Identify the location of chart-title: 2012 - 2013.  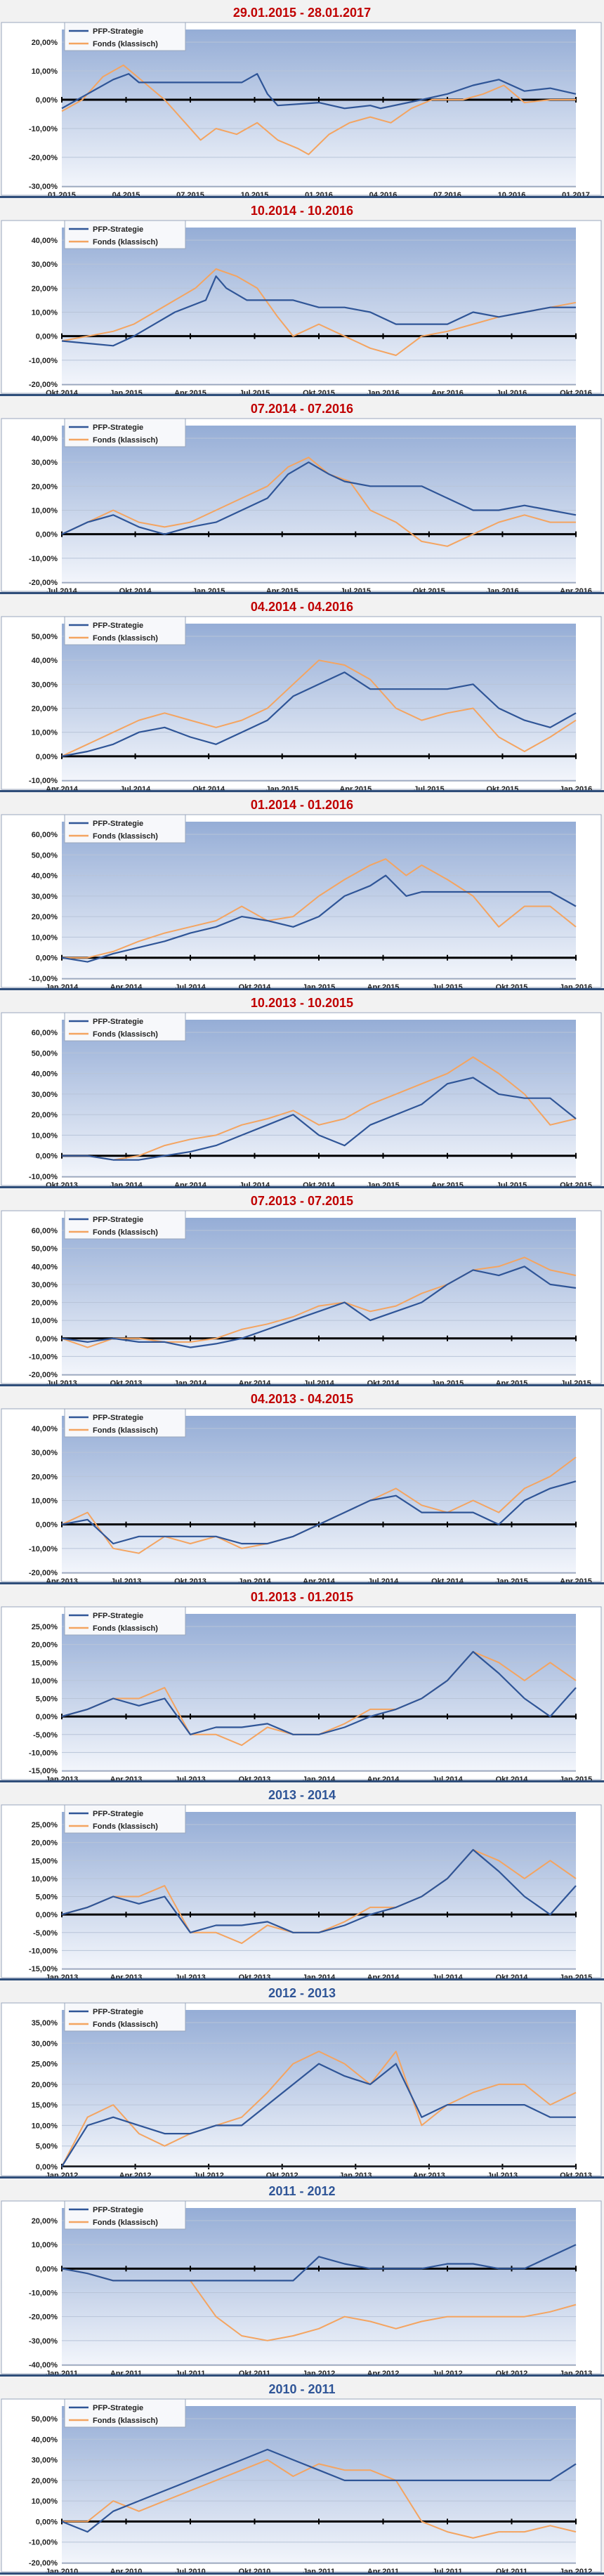
(302, 1993).